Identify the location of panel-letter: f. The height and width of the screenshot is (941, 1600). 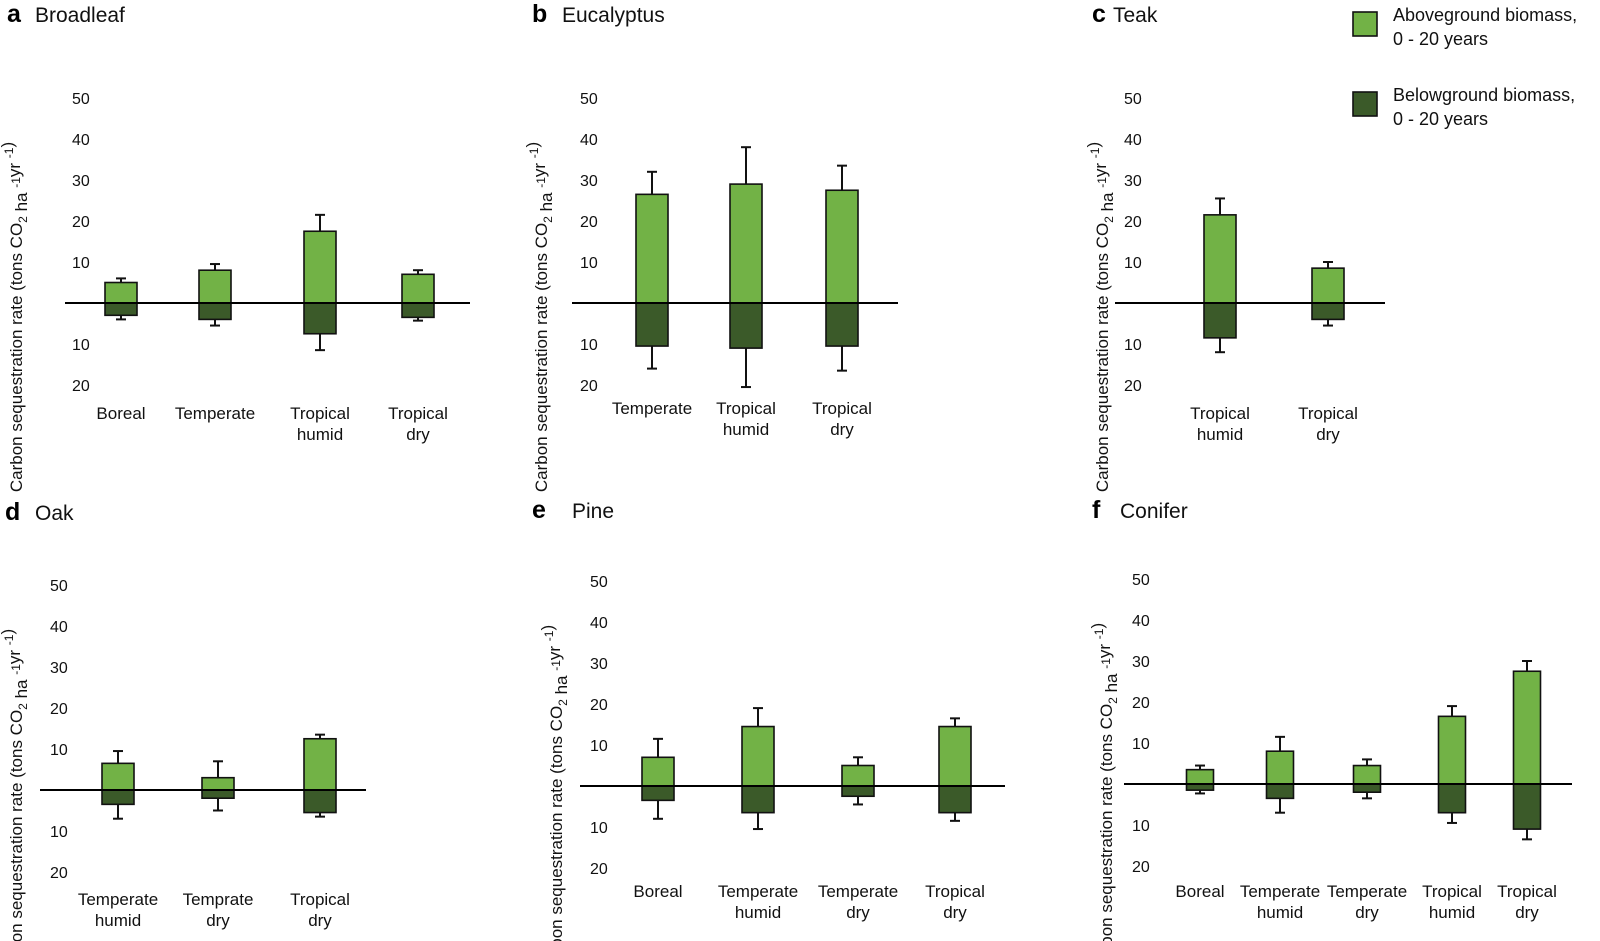
(1096, 510).